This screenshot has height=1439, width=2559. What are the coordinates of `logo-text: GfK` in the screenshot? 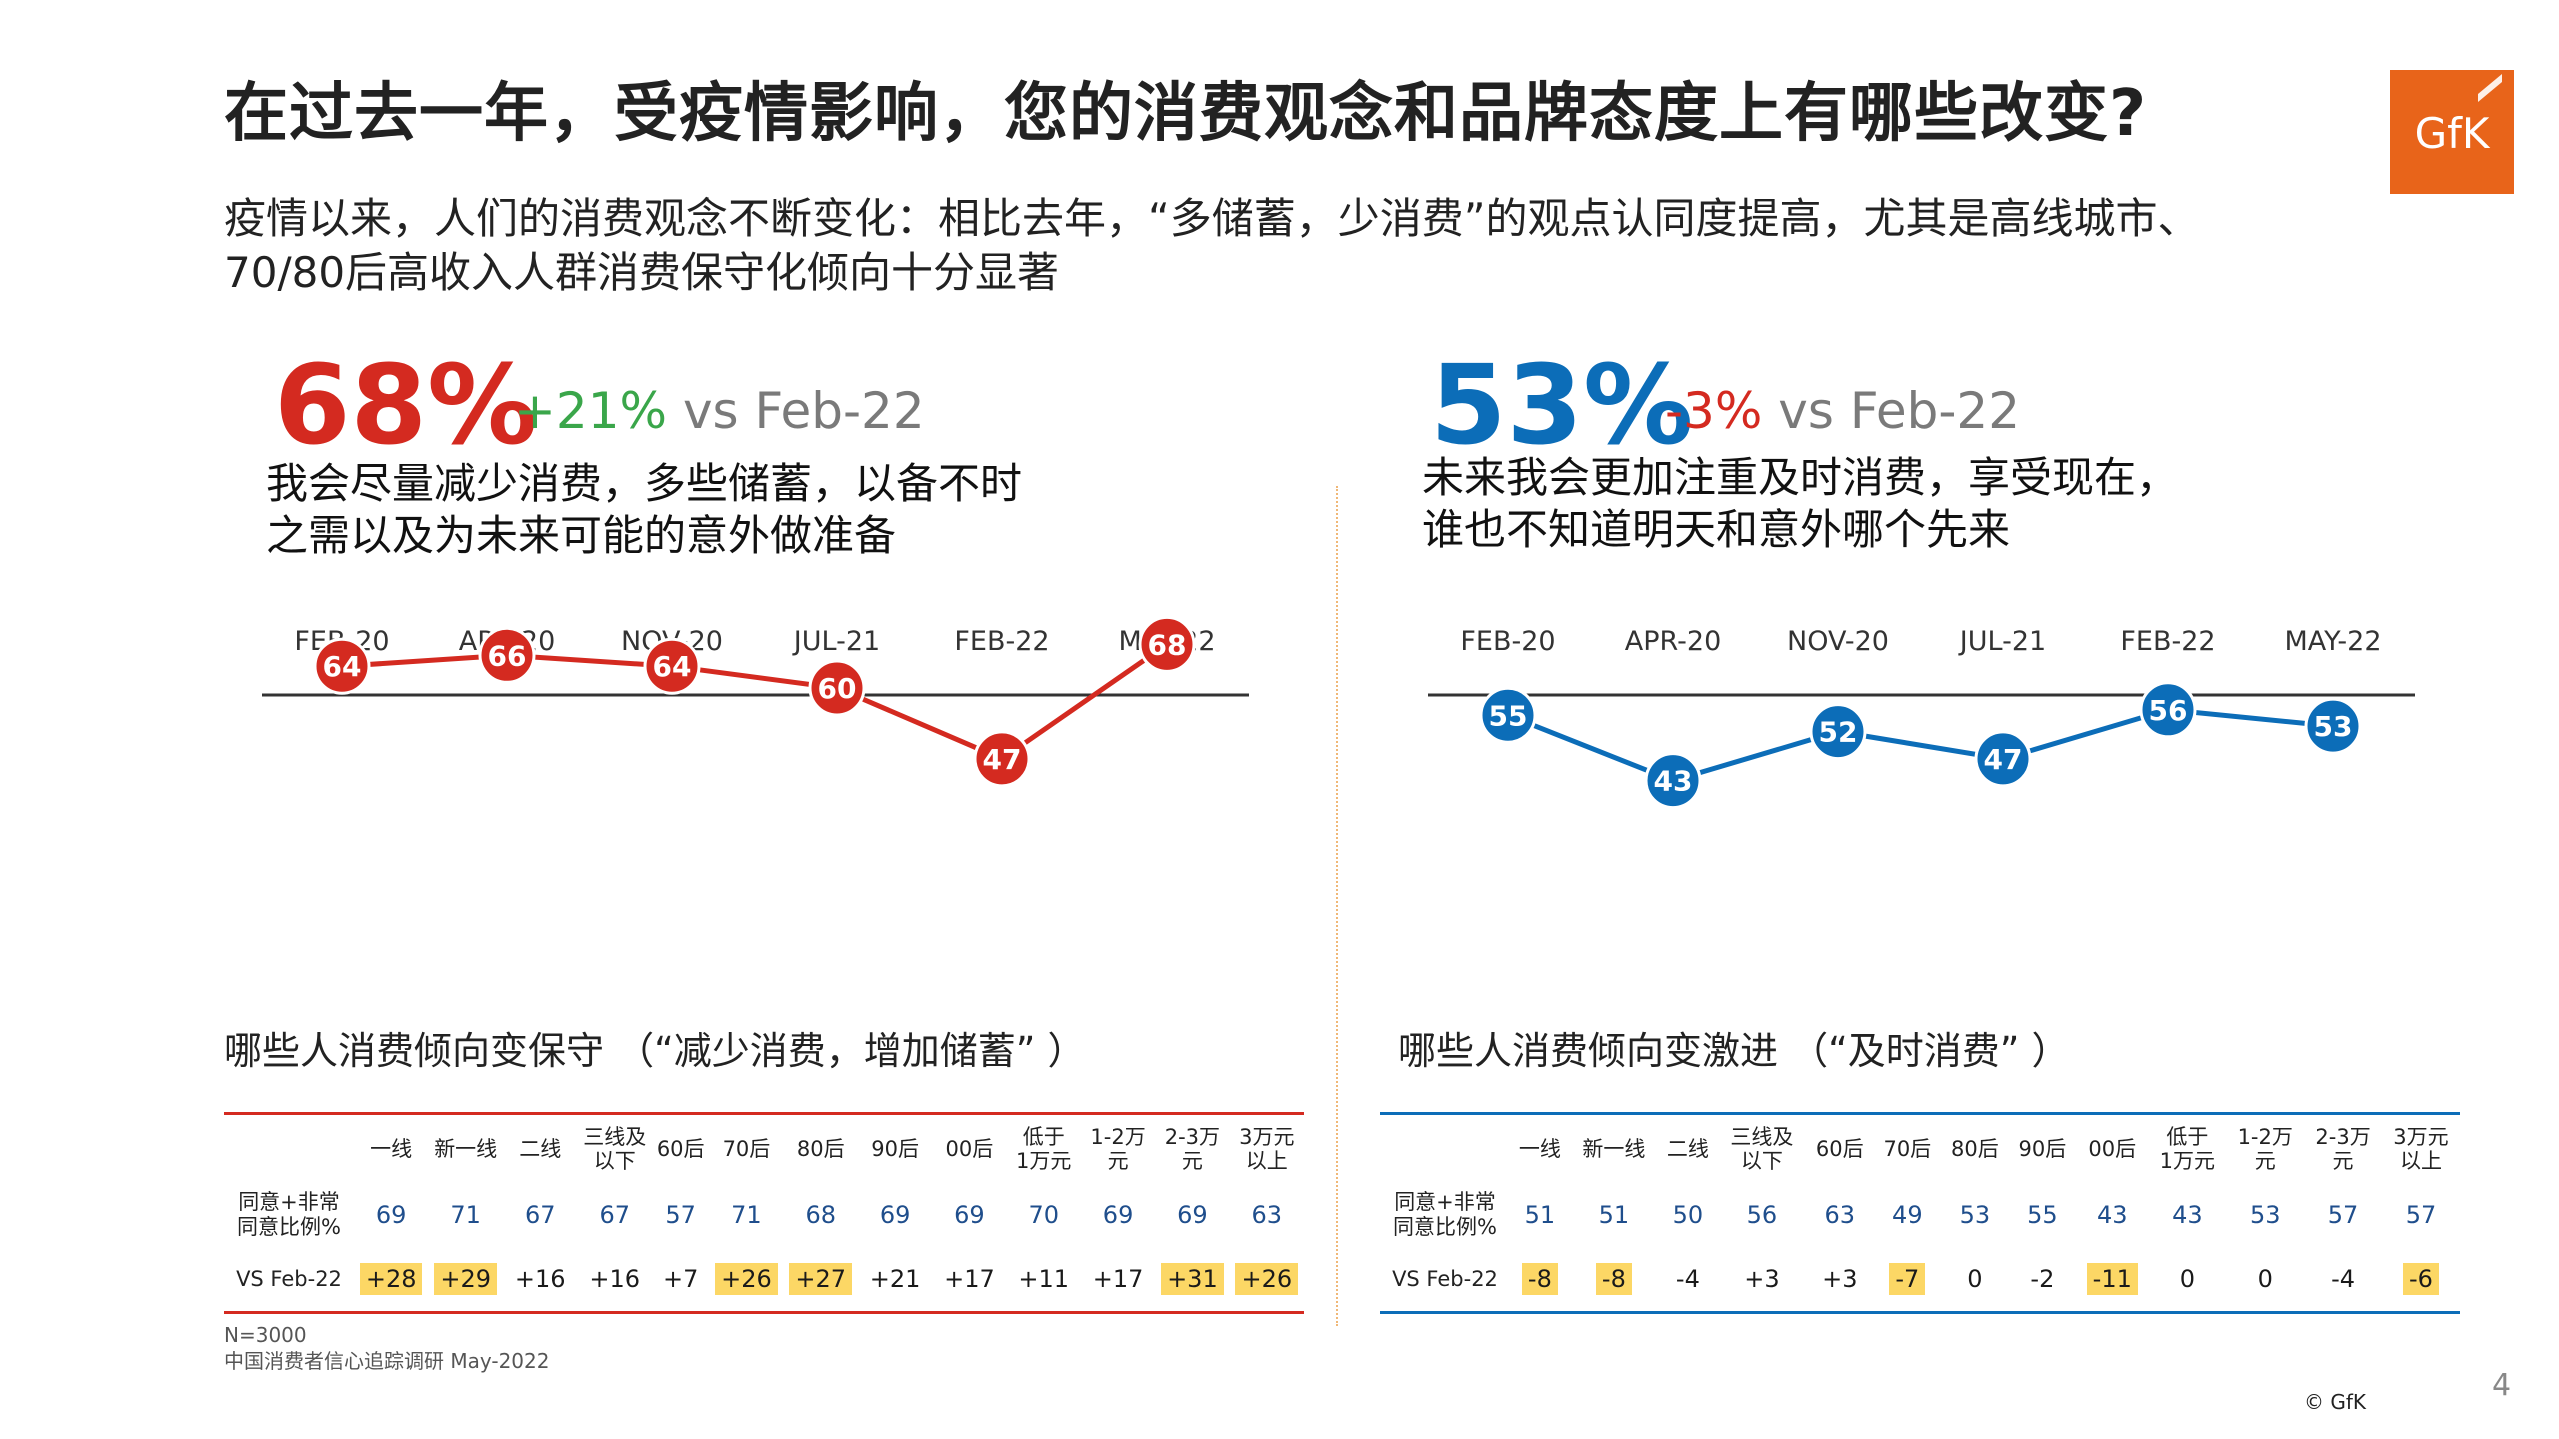 It's located at (2453, 133).